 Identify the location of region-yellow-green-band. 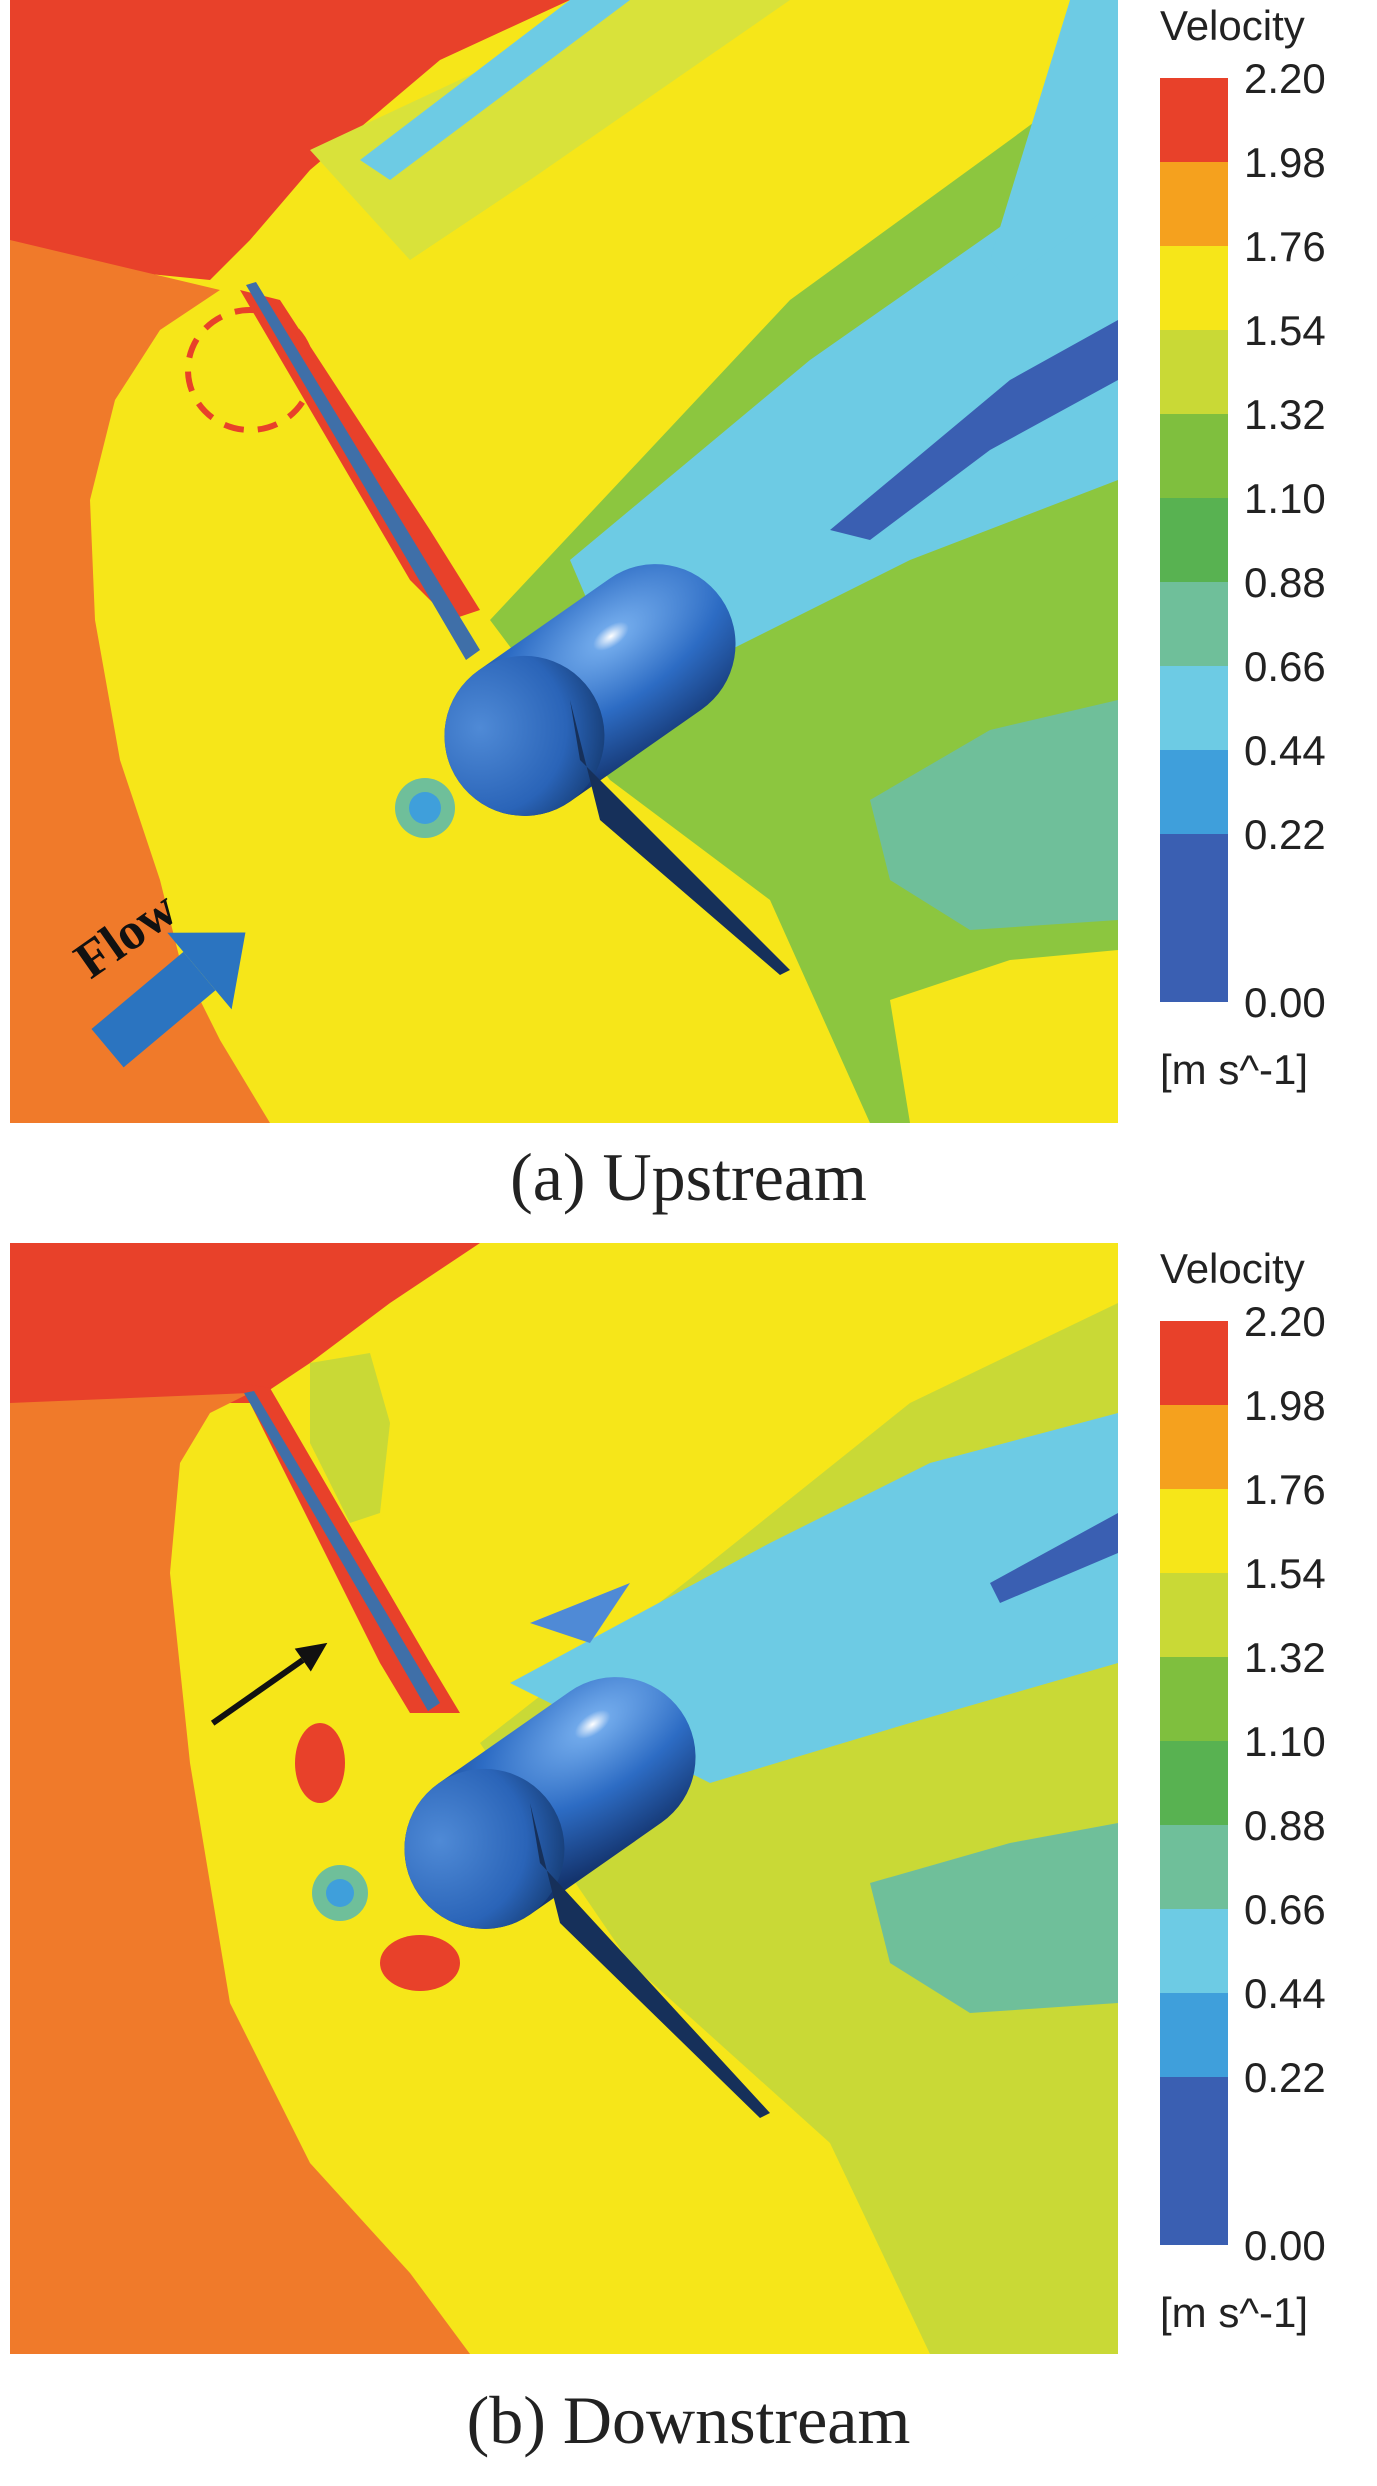
(550, 130).